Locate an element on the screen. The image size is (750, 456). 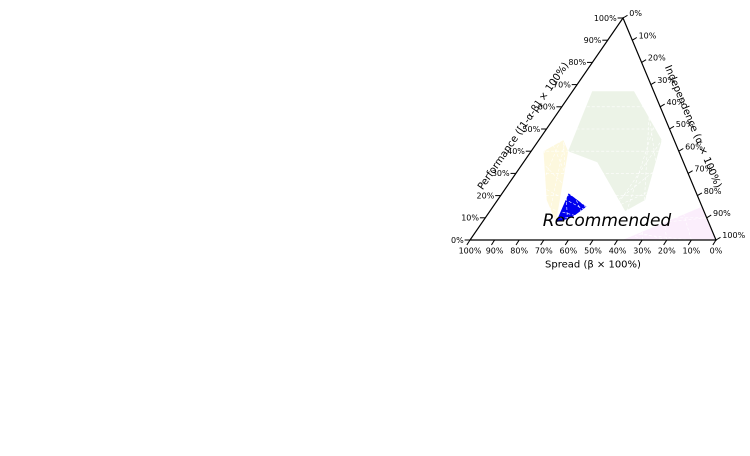
bottom-axis-tick-label: 90% is located at coordinates (495, 250).